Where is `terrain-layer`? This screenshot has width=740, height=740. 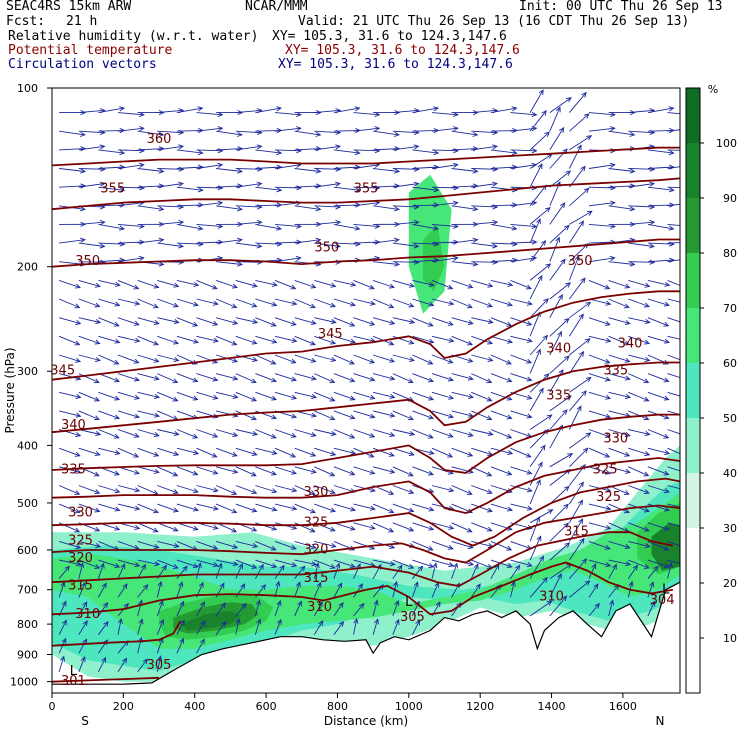 terrain-layer is located at coordinates (366, 637).